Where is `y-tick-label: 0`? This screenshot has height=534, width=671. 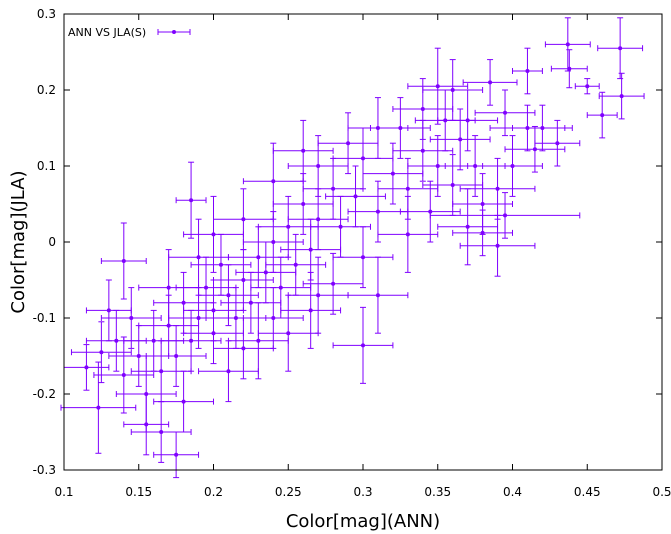
y-tick-label: 0 is located at coordinates (52, 242).